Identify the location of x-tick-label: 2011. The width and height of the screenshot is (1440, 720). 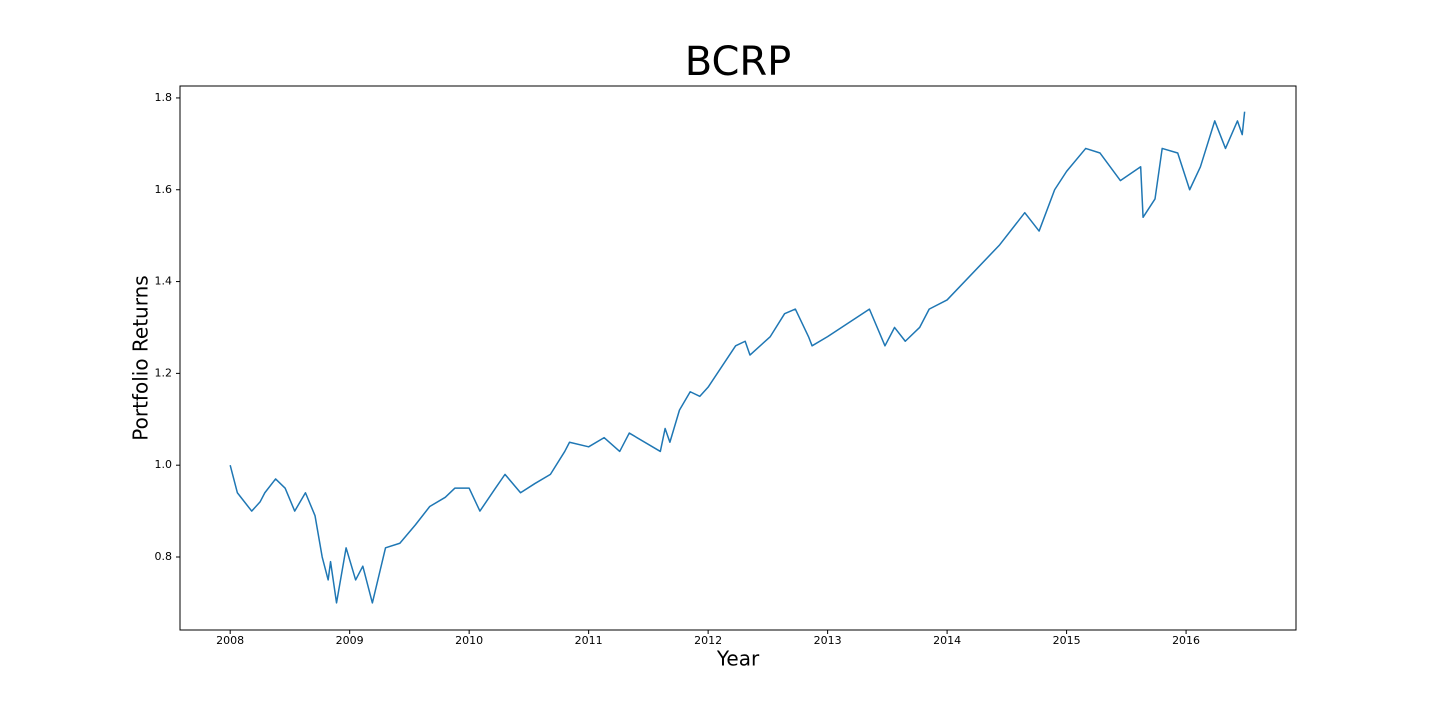
(589, 640).